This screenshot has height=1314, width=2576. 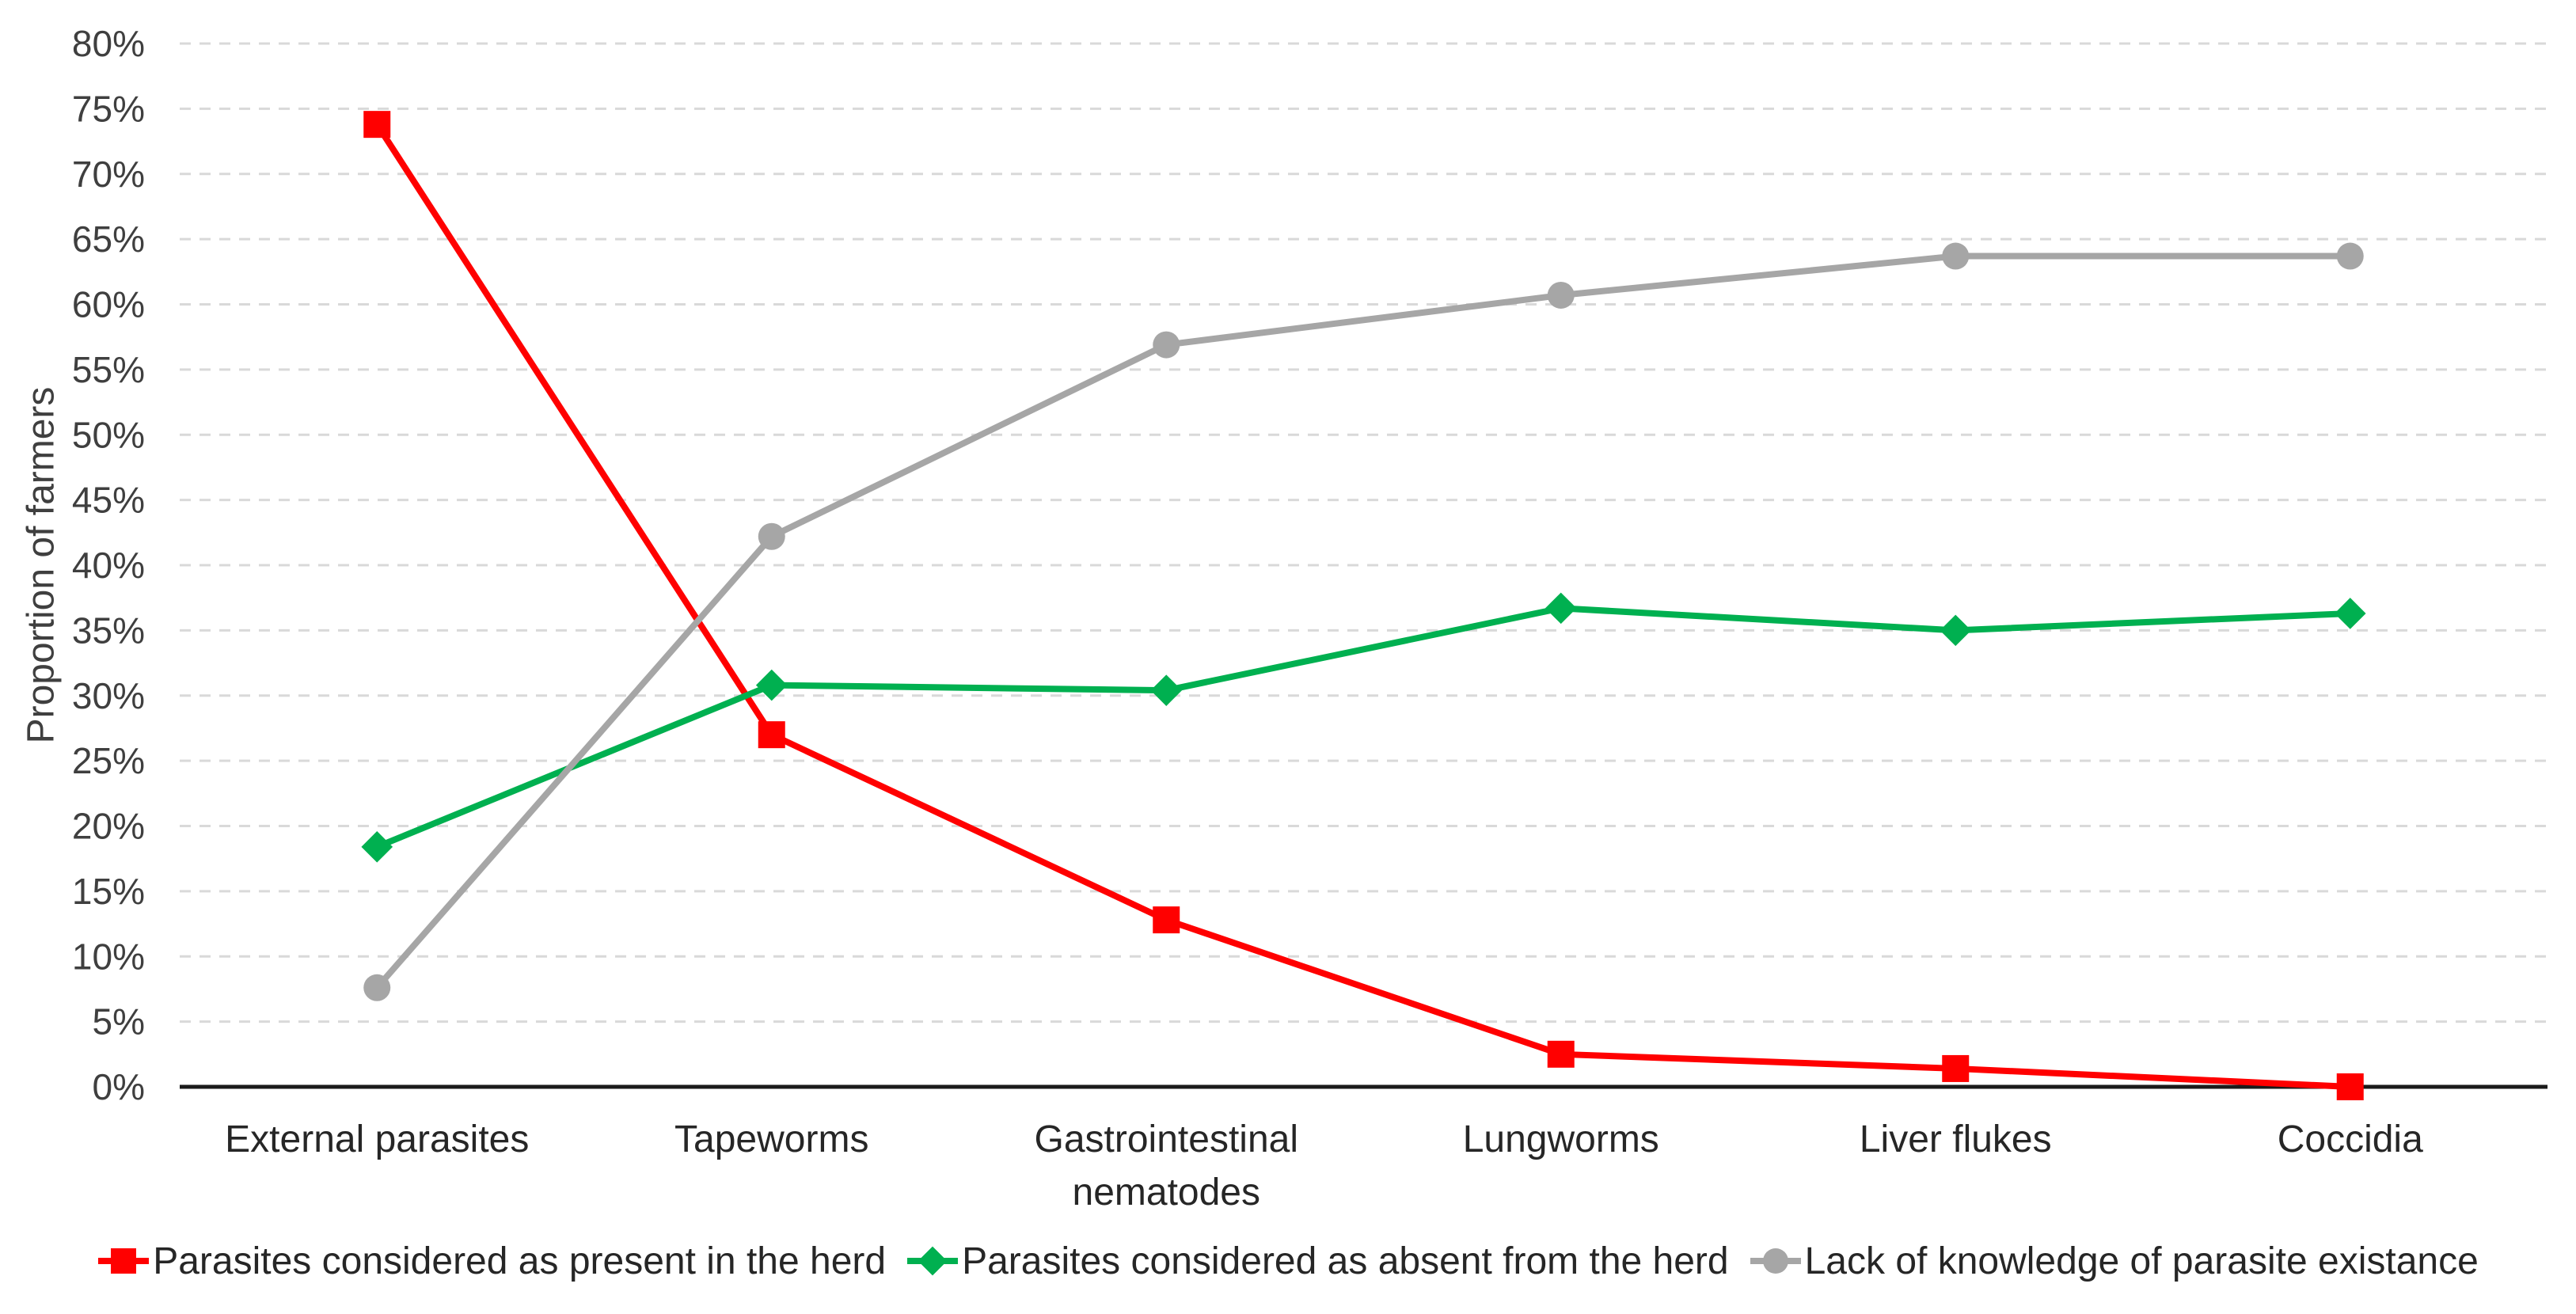 I want to click on y-tick-label-60: 60%, so click(x=109, y=304).